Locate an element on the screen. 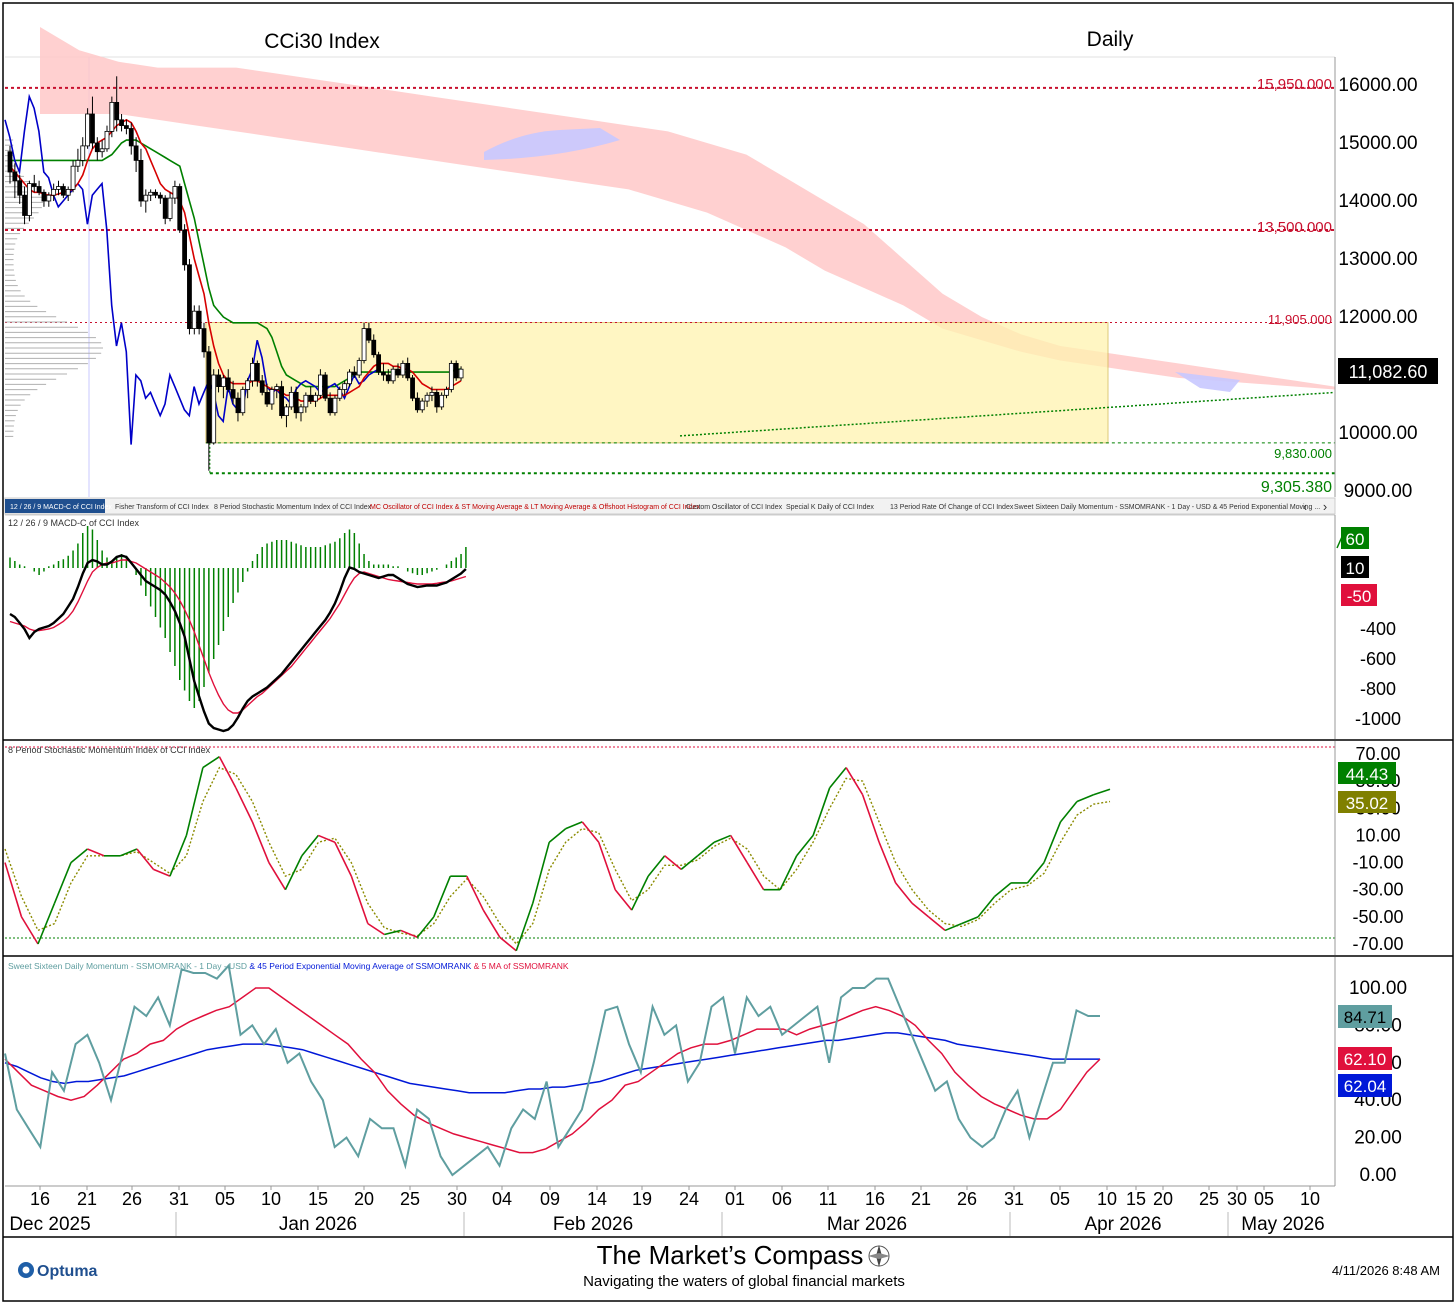 The image size is (1456, 1309). date-day-label: 06 is located at coordinates (782, 1199).